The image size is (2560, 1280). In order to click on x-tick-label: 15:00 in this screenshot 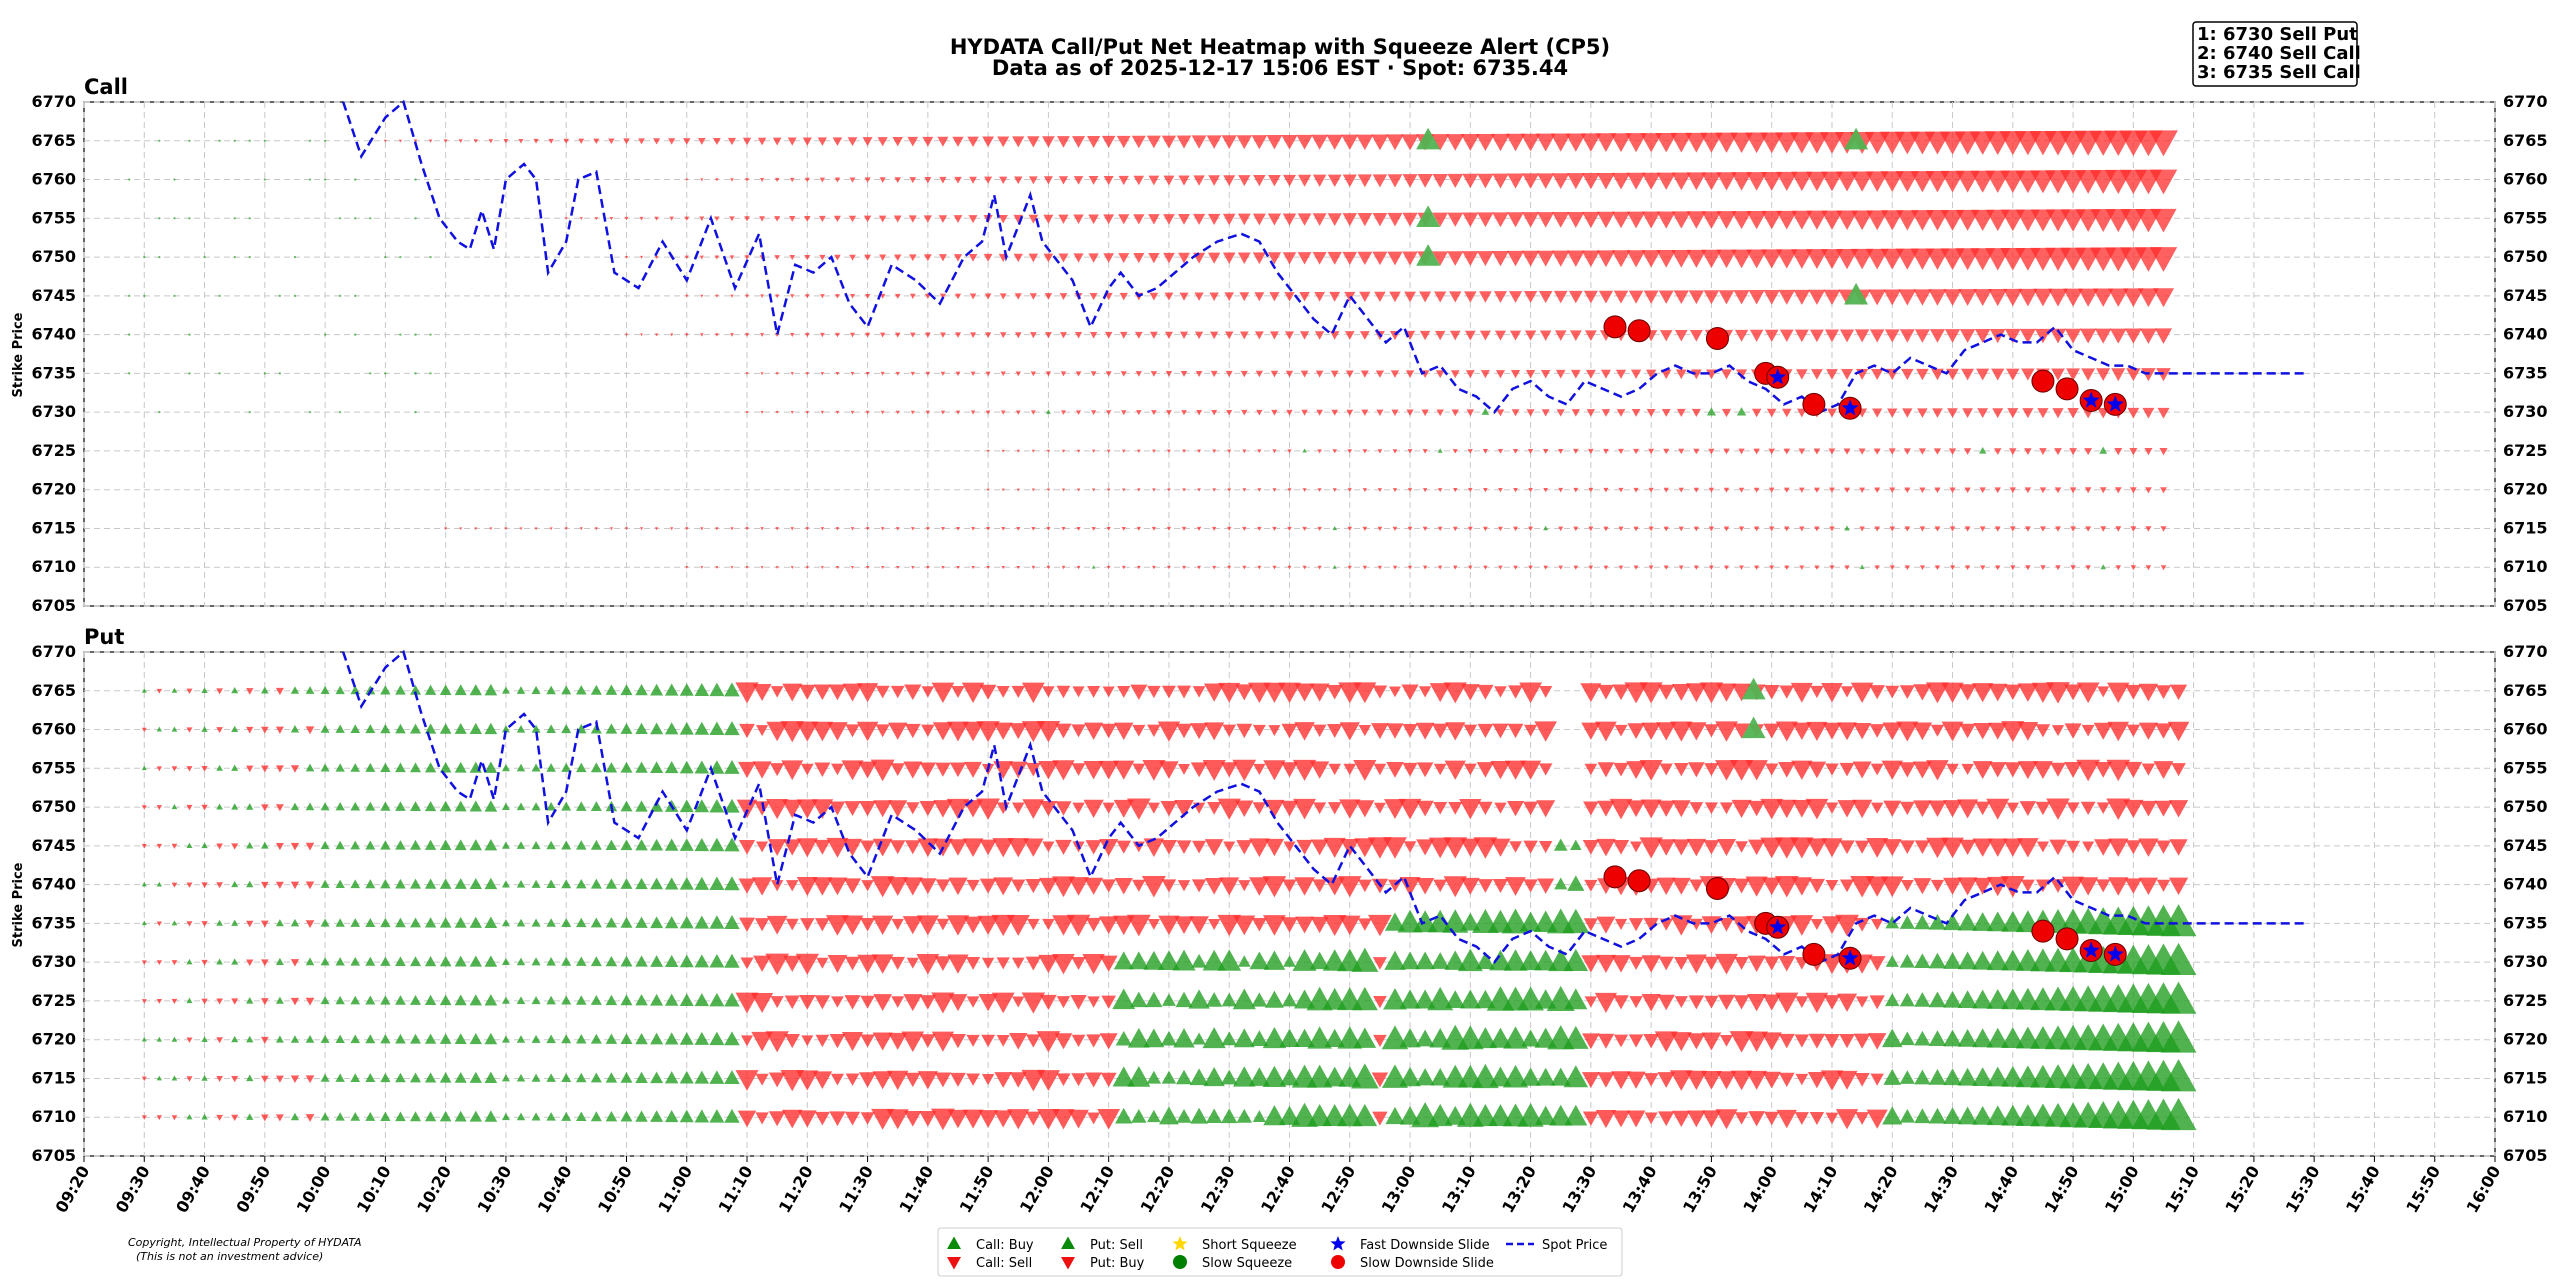, I will do `click(2122, 1190)`.